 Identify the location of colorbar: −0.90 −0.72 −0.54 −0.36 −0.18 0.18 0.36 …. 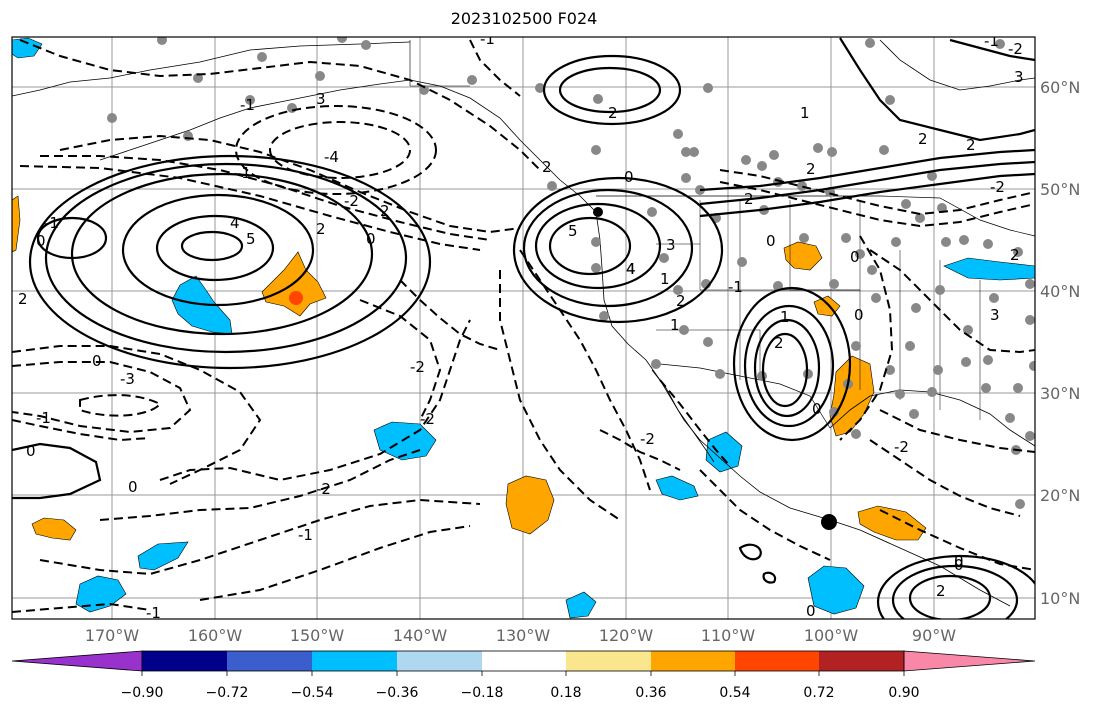
(523, 675).